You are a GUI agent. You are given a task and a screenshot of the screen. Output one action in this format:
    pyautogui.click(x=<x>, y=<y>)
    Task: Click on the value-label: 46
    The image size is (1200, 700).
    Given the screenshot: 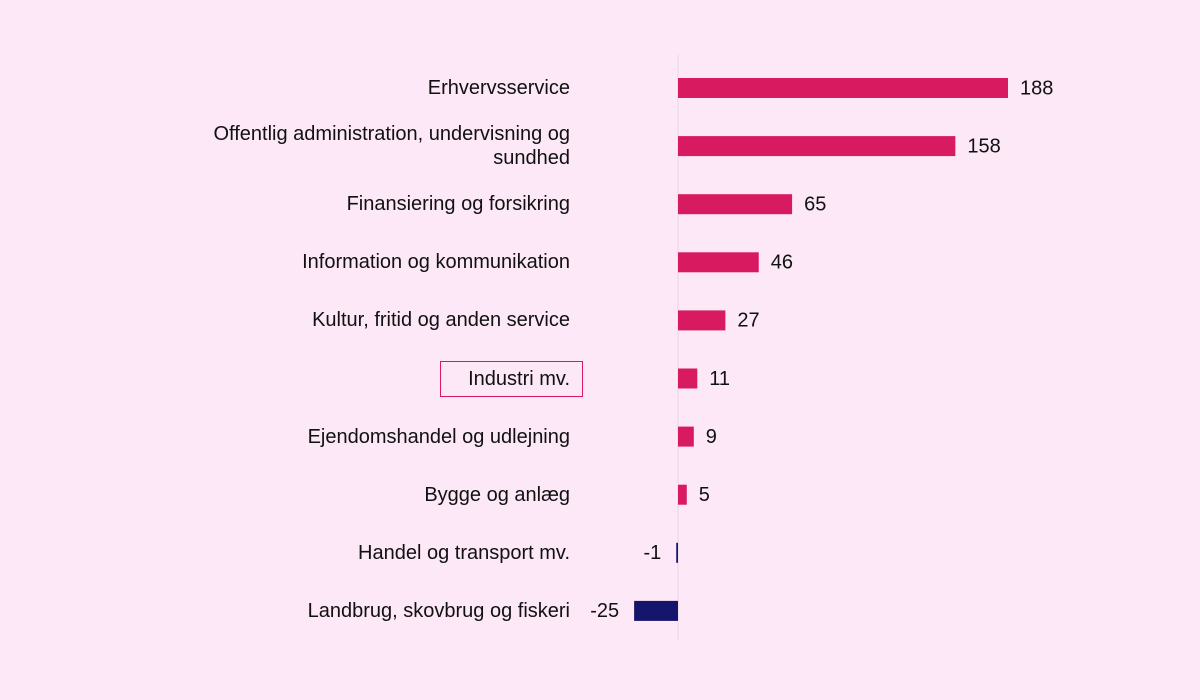 What is the action you would take?
    pyautogui.click(x=782, y=263)
    